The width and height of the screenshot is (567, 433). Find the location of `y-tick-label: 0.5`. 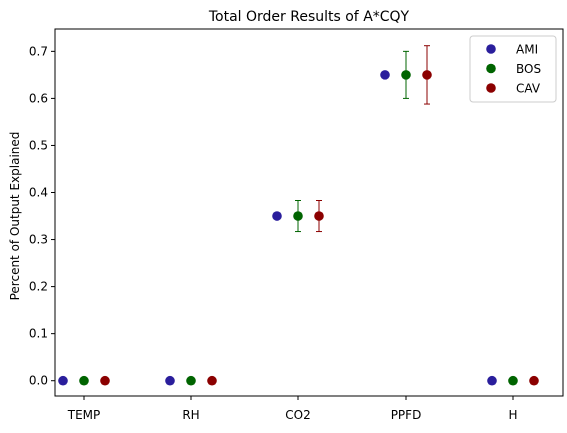

y-tick-label: 0.5 is located at coordinates (38, 145).